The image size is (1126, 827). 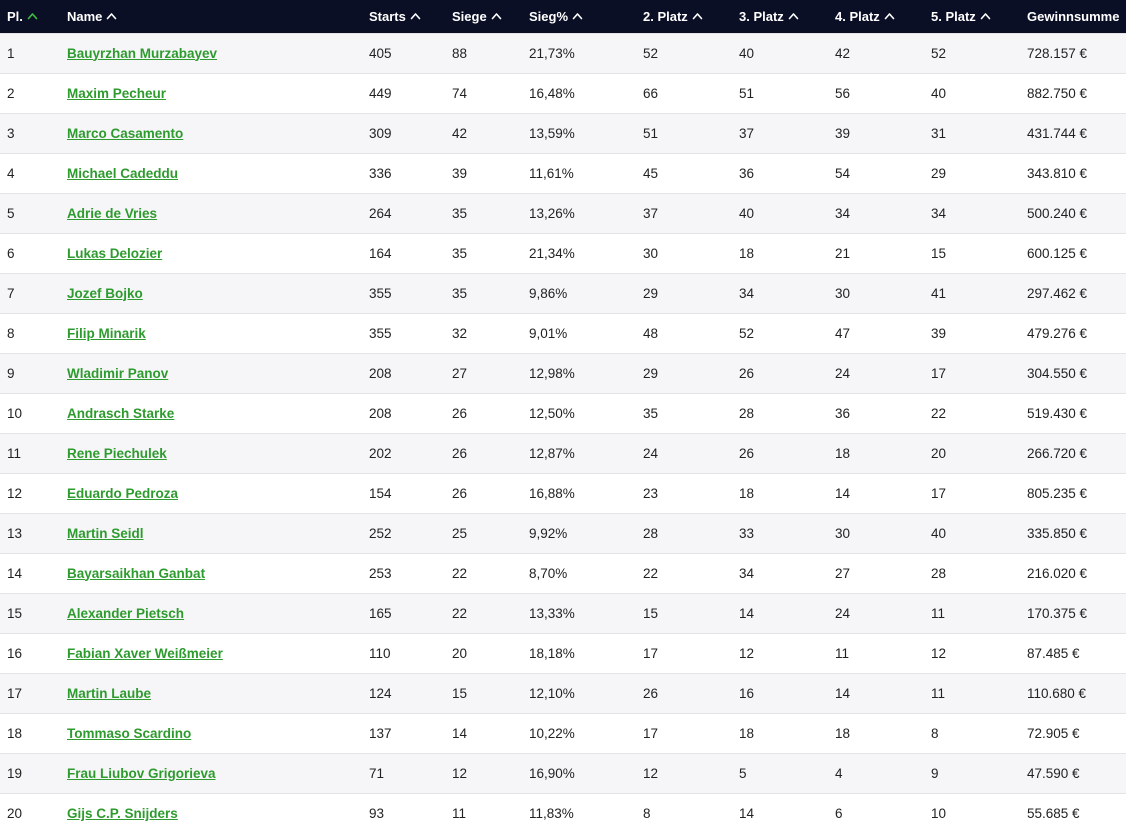 I want to click on cell-p3: 5, so click(x=743, y=773).